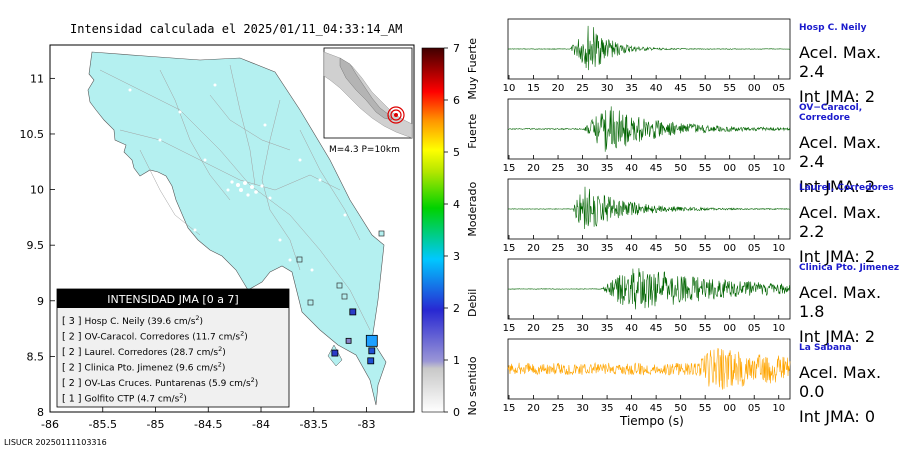 The width and height of the screenshot is (910, 460). Describe the element at coordinates (396, 115) in the screenshot. I see `epicenter-icon` at that location.